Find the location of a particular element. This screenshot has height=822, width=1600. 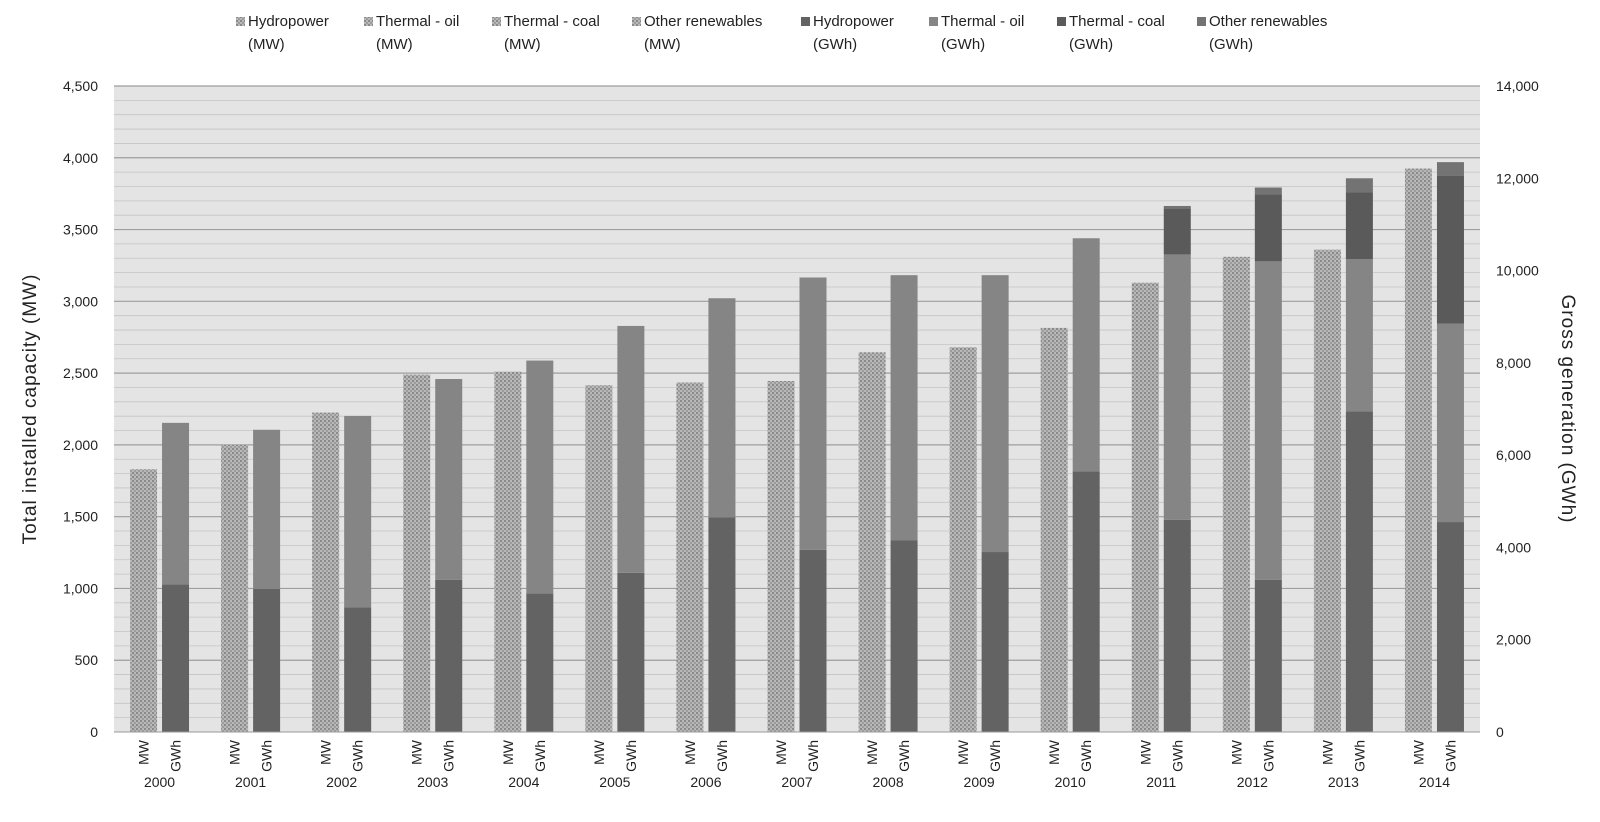

category-label: 2008 is located at coordinates (887, 782).